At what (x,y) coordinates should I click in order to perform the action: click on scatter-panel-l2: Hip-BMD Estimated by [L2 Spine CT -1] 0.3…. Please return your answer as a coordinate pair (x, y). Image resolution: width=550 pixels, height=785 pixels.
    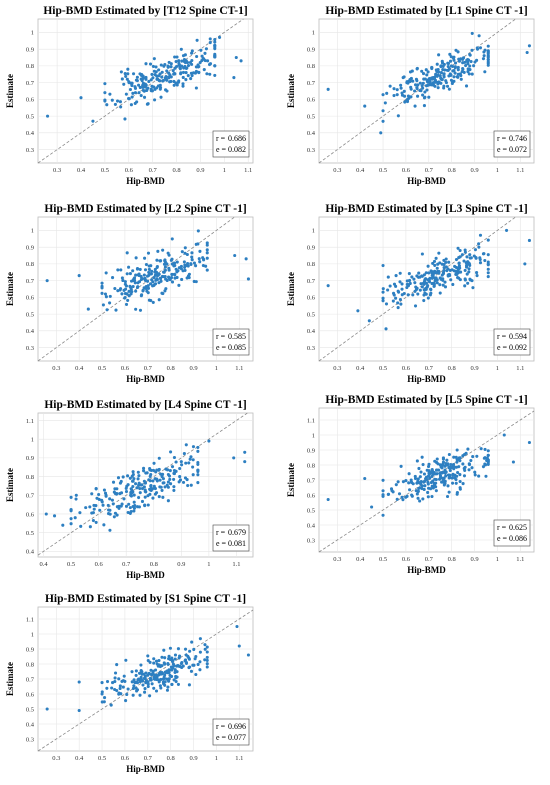
    Looking at the image, I should click on (134, 295).